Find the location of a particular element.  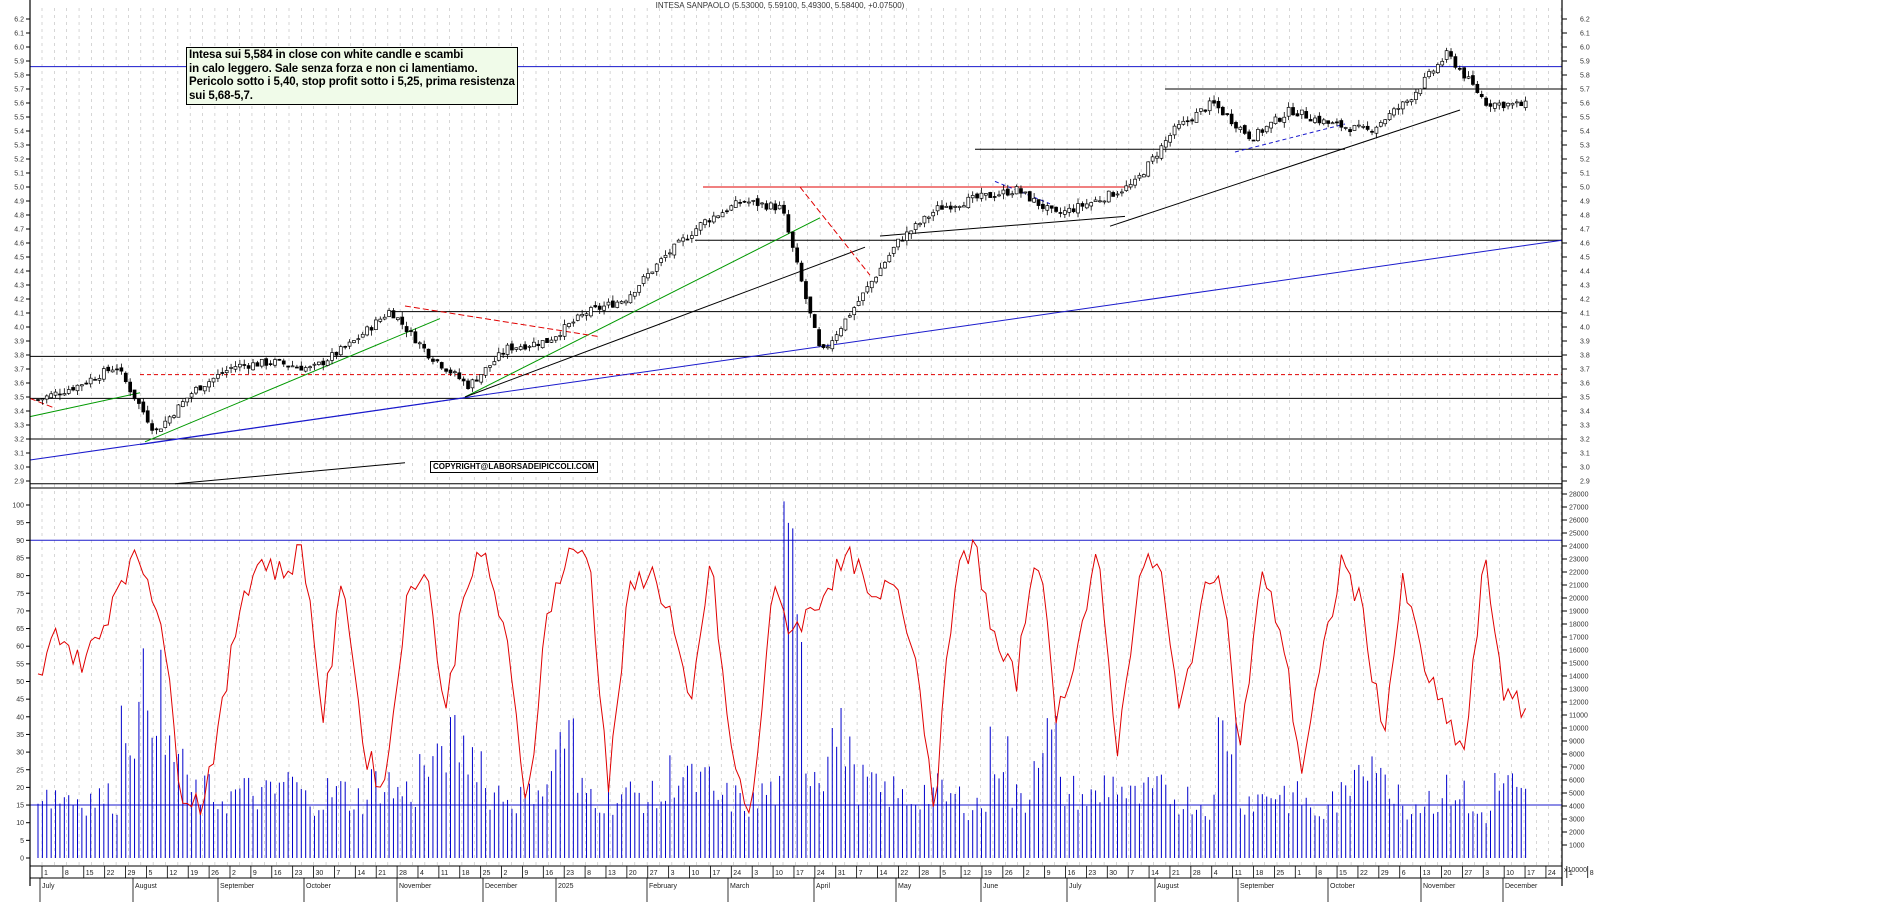

svg-text: 4.4 is located at coordinates (19, 272).